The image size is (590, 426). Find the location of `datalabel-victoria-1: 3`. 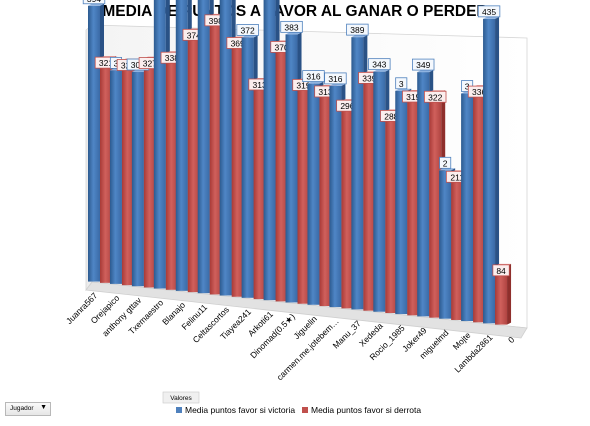

datalabel-victoria-1: 3 is located at coordinates (116, 63).